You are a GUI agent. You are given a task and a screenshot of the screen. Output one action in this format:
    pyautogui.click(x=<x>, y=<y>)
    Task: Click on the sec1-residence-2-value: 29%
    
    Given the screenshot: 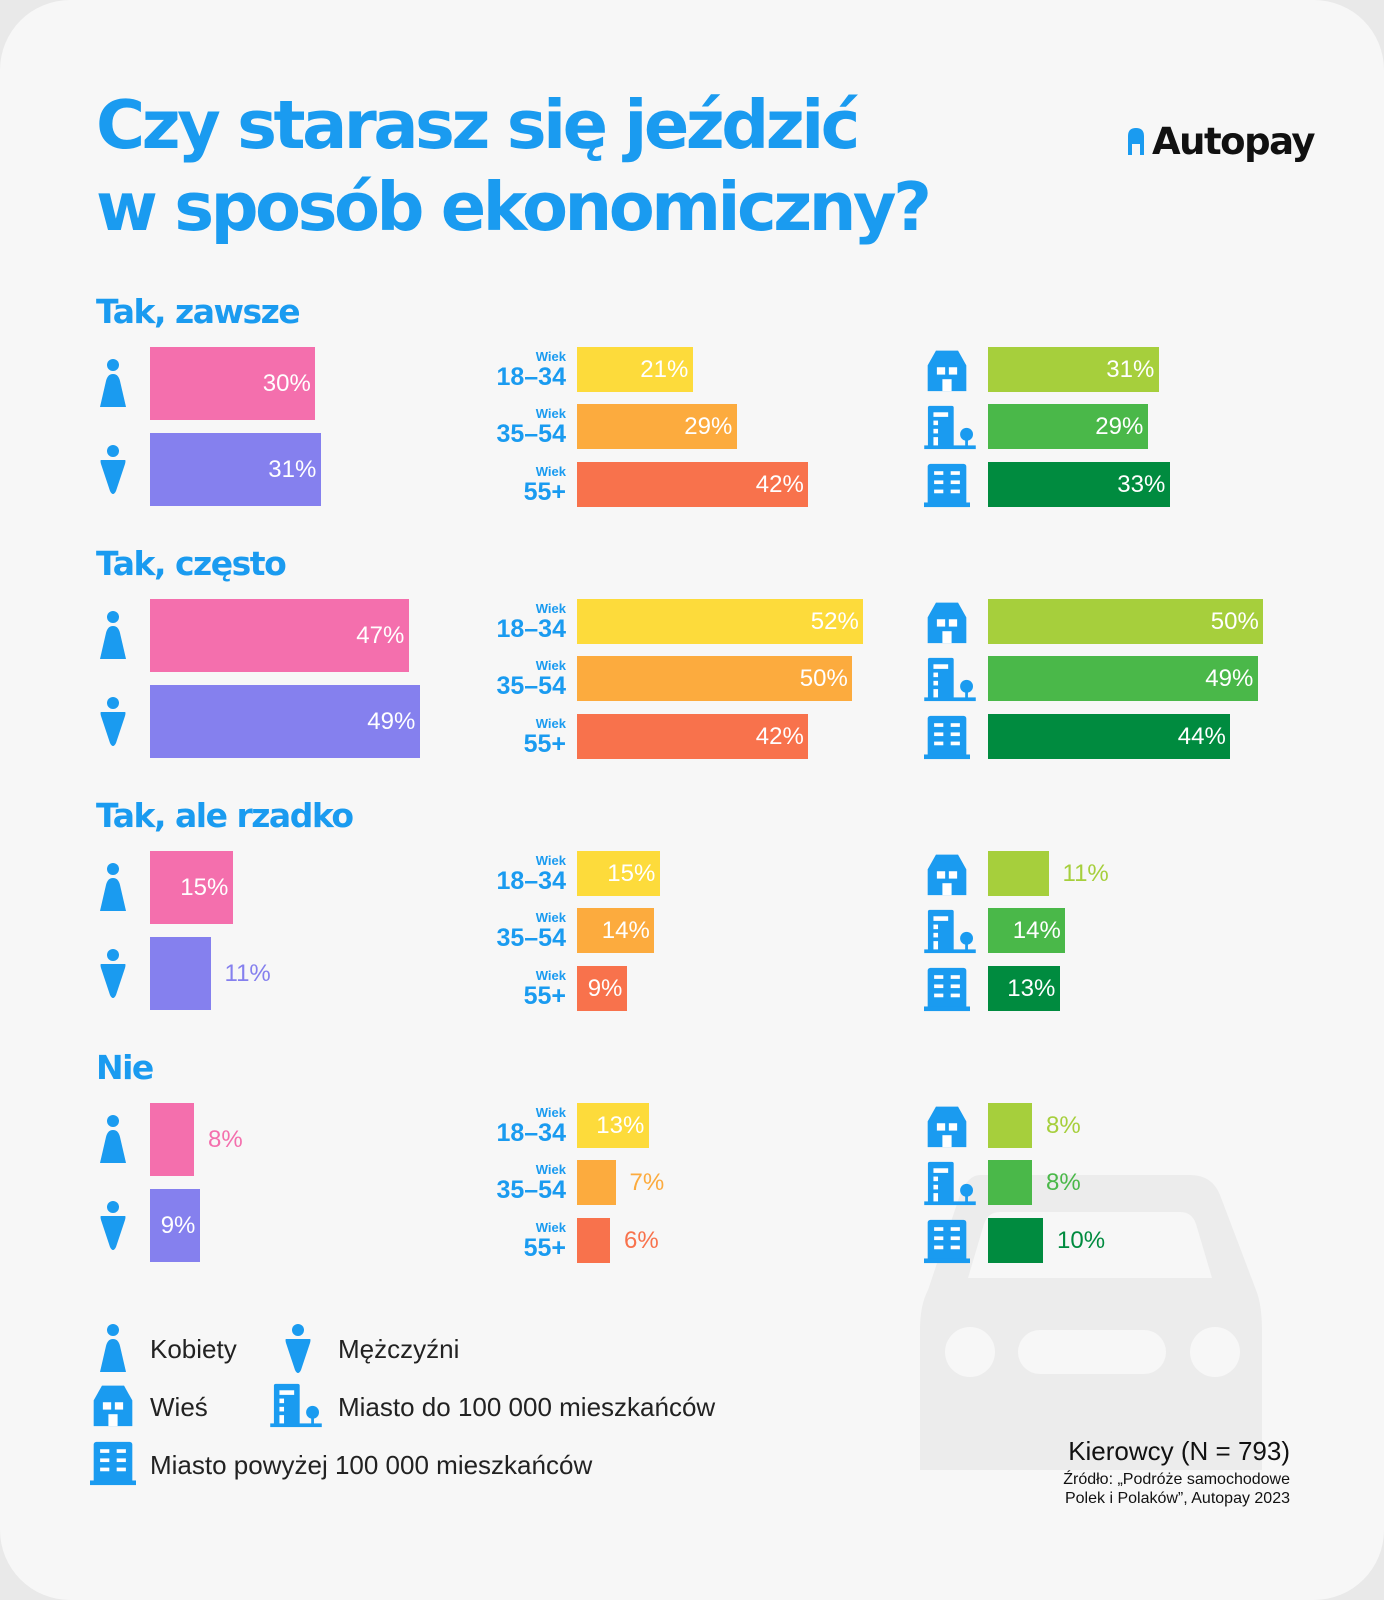 What is the action you would take?
    pyautogui.click(x=1119, y=426)
    